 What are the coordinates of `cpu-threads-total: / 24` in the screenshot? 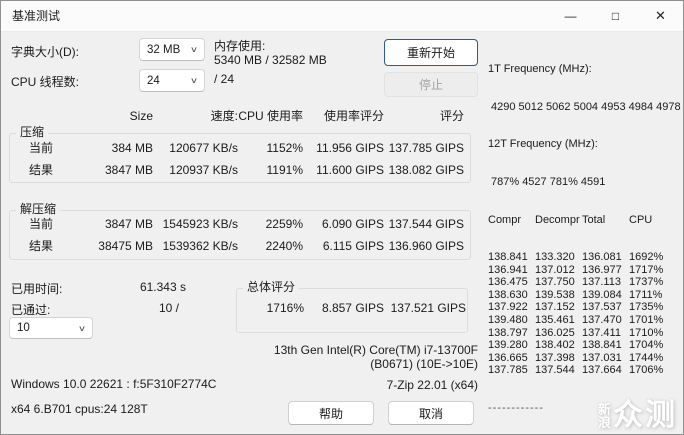 It's located at (224, 79).